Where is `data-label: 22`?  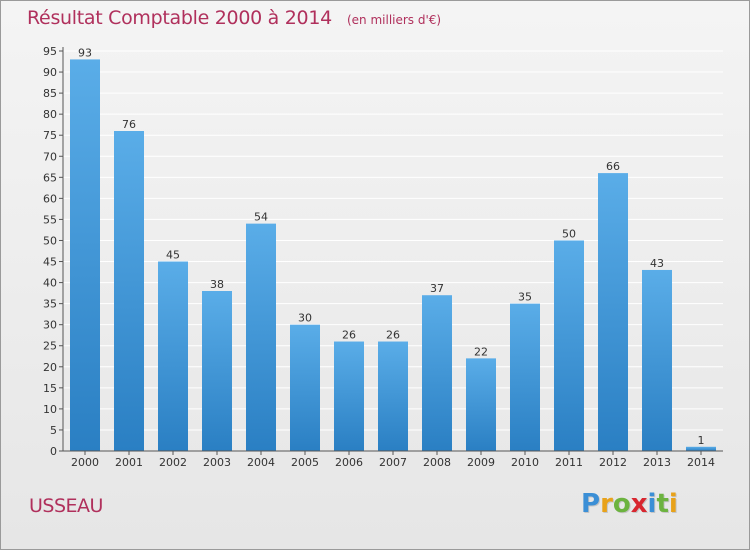
data-label: 22 is located at coordinates (481, 351).